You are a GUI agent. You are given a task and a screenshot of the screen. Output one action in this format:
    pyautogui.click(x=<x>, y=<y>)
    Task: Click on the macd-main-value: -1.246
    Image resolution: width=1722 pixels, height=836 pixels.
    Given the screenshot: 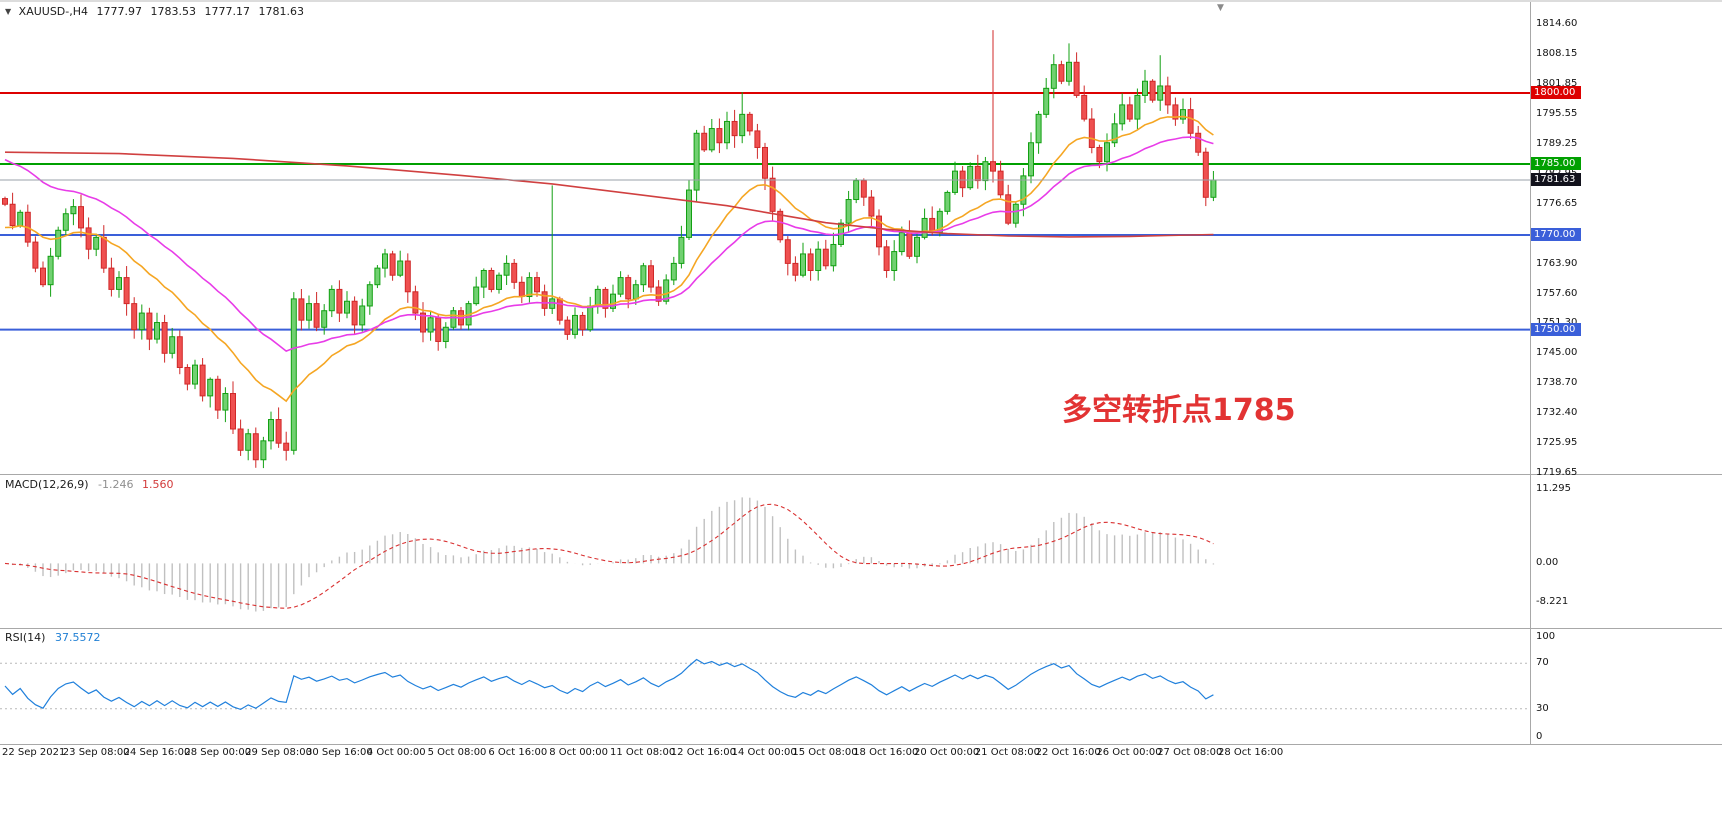 What is the action you would take?
    pyautogui.click(x=116, y=484)
    